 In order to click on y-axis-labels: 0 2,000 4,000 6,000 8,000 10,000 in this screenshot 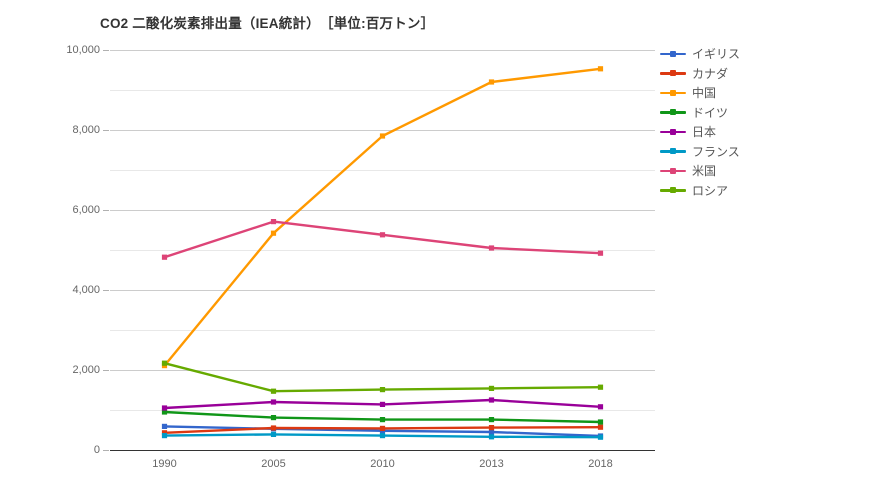, I will do `click(64, 250)`.